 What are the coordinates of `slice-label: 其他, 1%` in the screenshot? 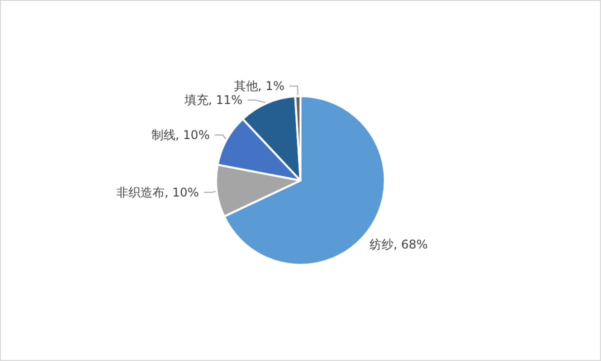 It's located at (259, 86).